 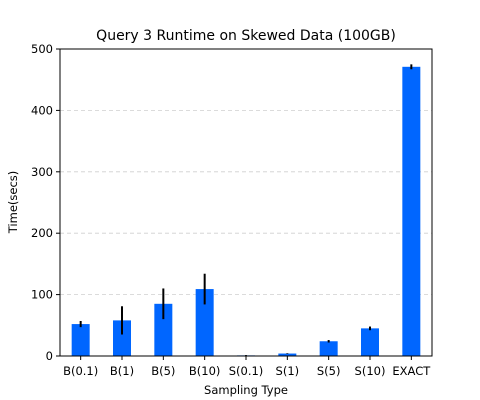 I want to click on y-tick-label: 500, so click(x=42, y=49).